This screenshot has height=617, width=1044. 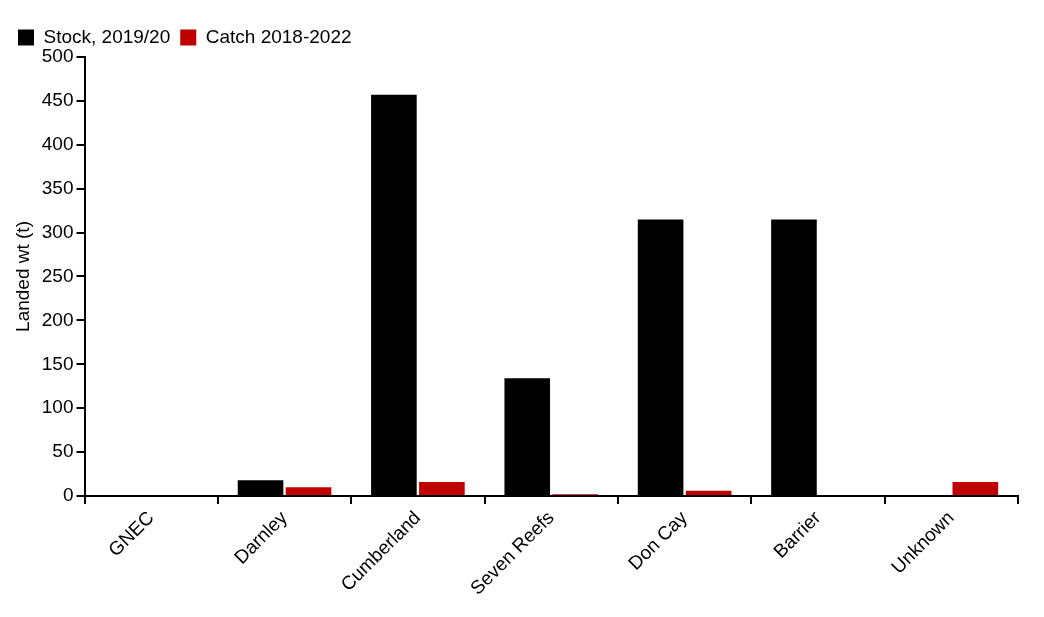 What do you see at coordinates (57, 144) in the screenshot?
I see `y-tick-label: 400` at bounding box center [57, 144].